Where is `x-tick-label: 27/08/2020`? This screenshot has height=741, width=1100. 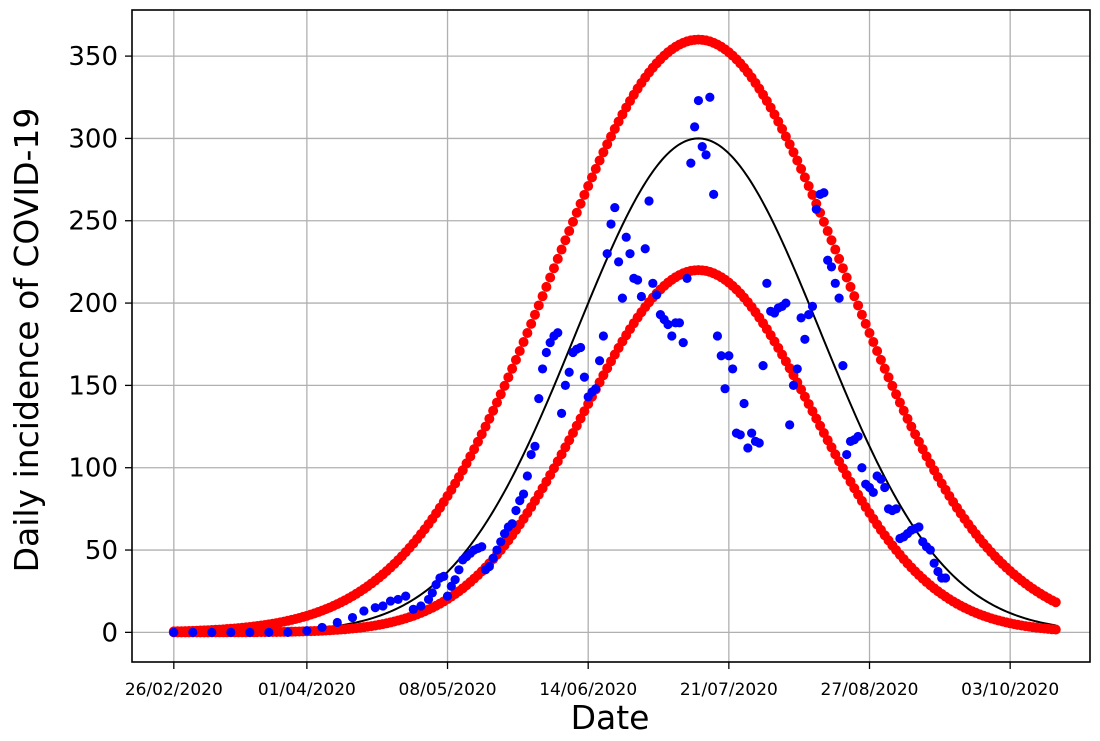
x-tick-label: 27/08/2020 is located at coordinates (870, 690).